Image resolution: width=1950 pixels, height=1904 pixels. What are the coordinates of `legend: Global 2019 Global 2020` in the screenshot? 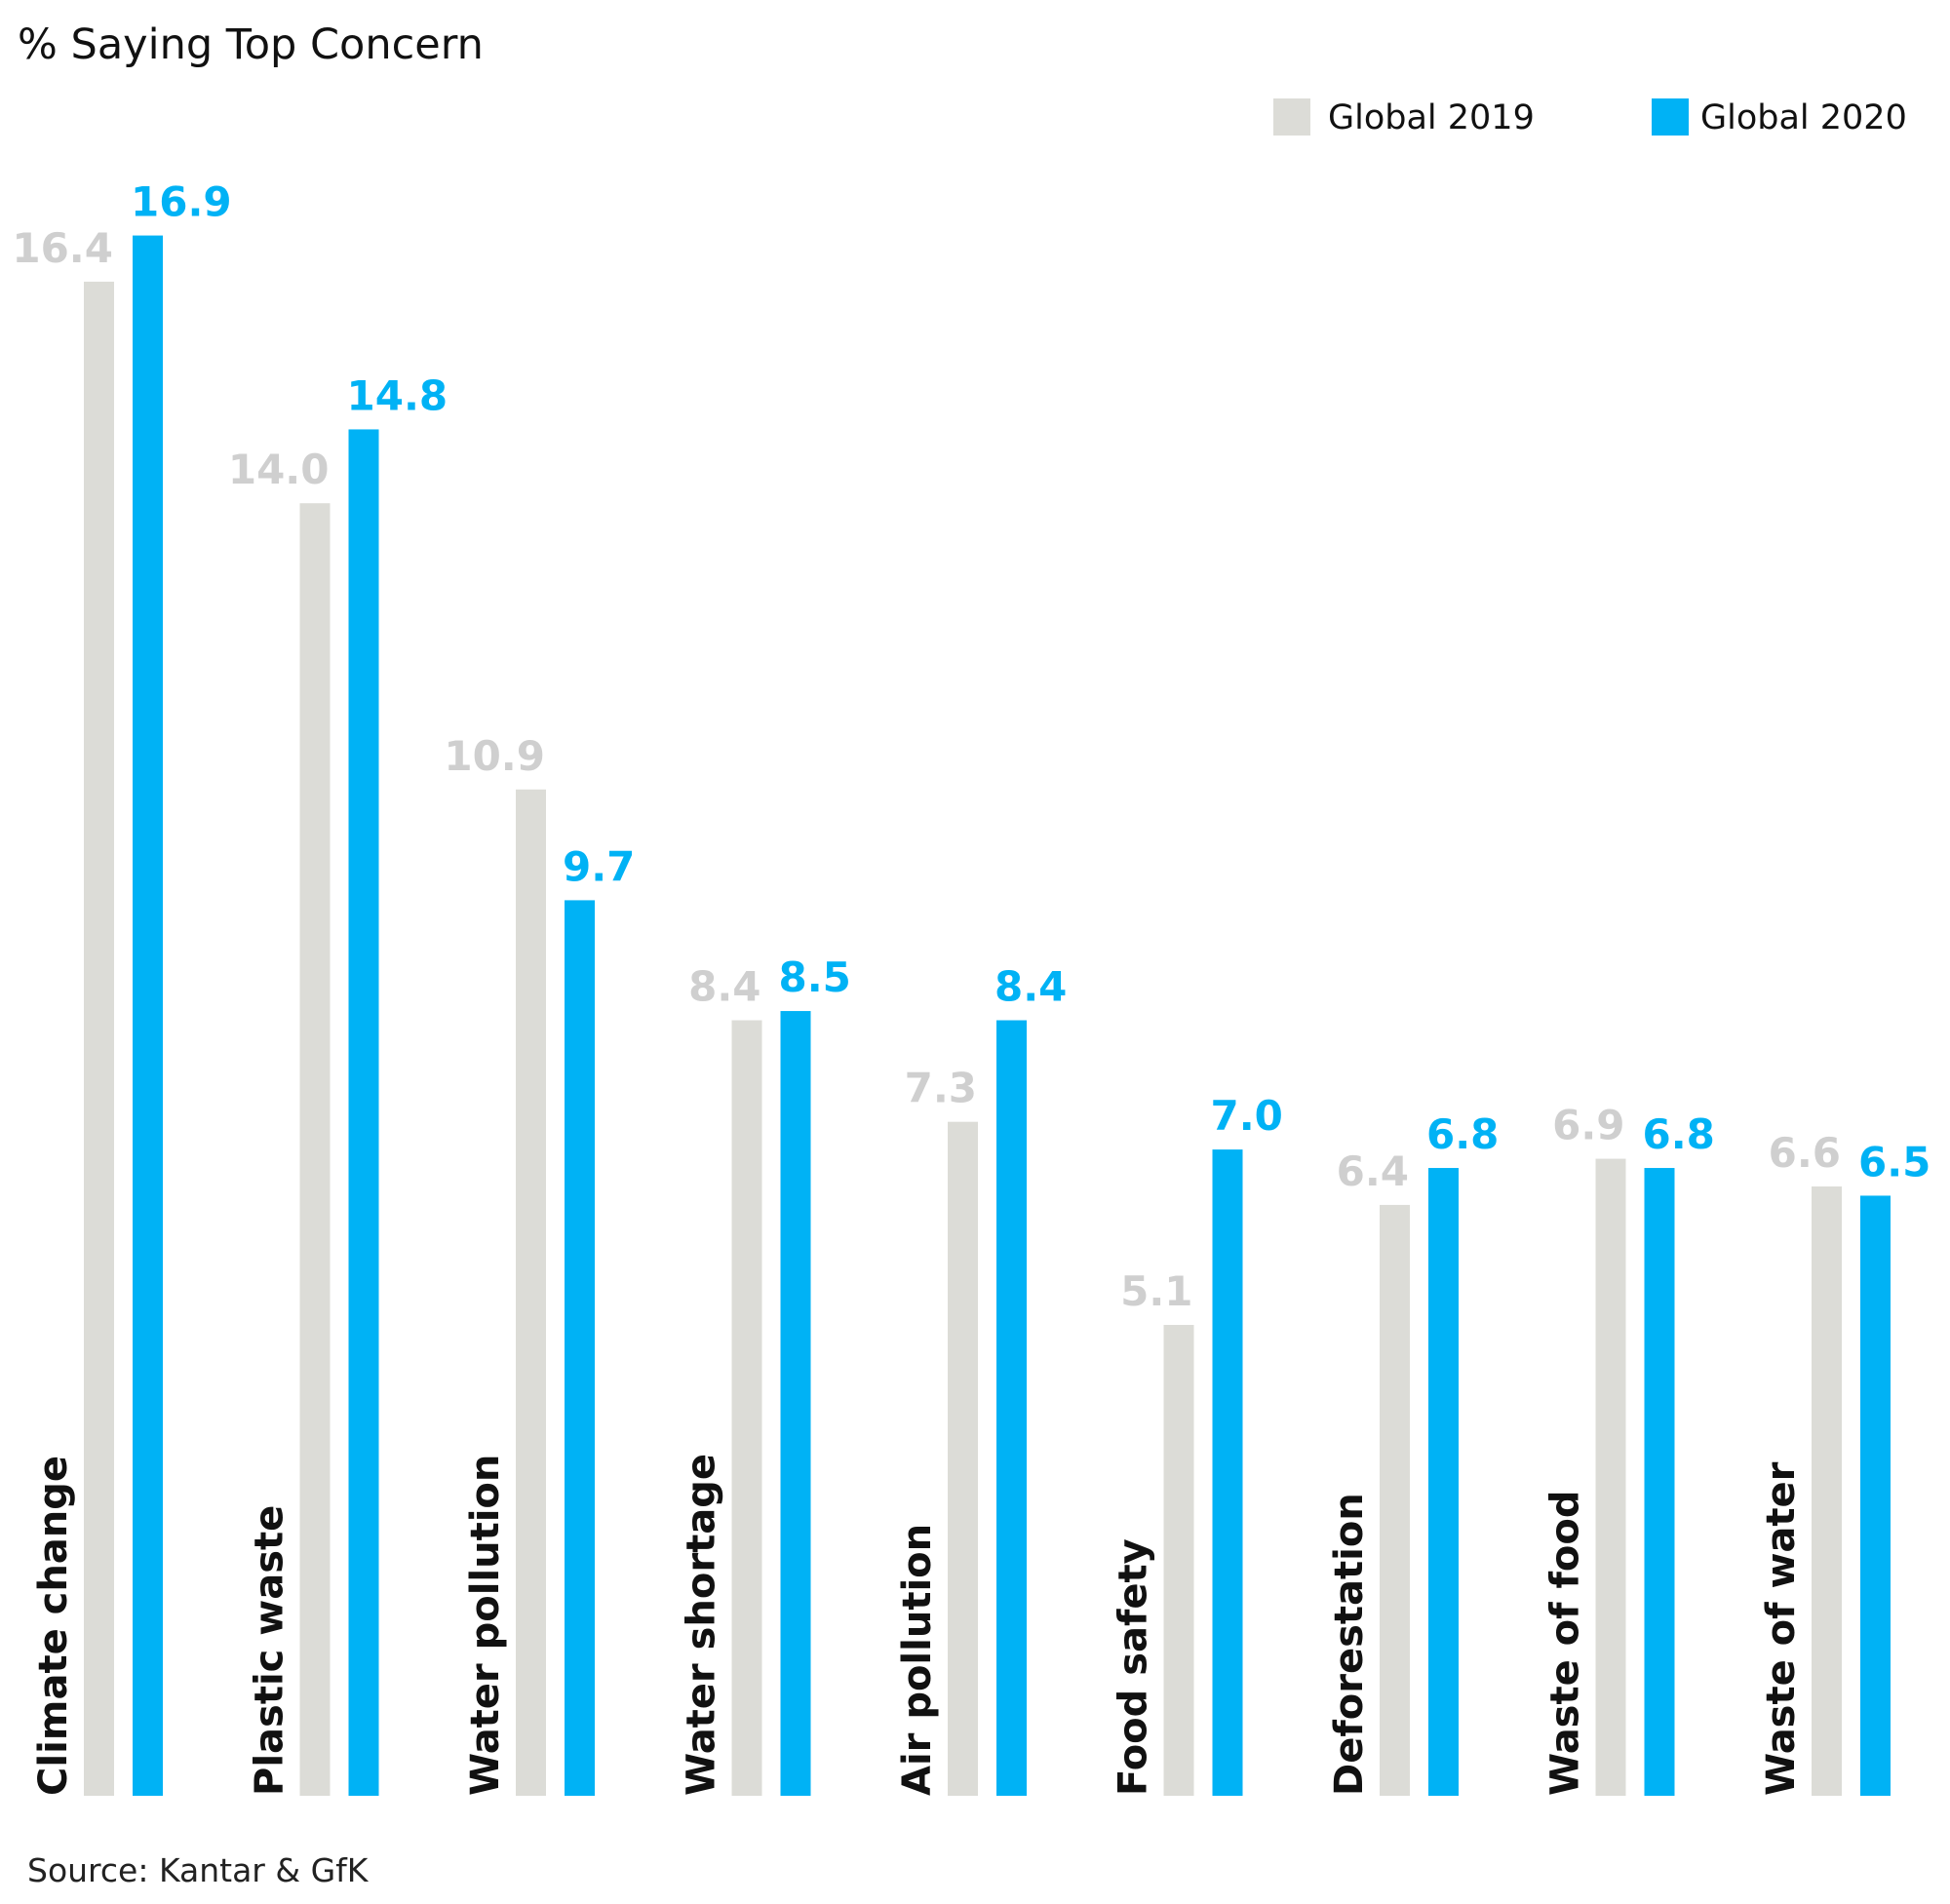 It's located at (1590, 117).